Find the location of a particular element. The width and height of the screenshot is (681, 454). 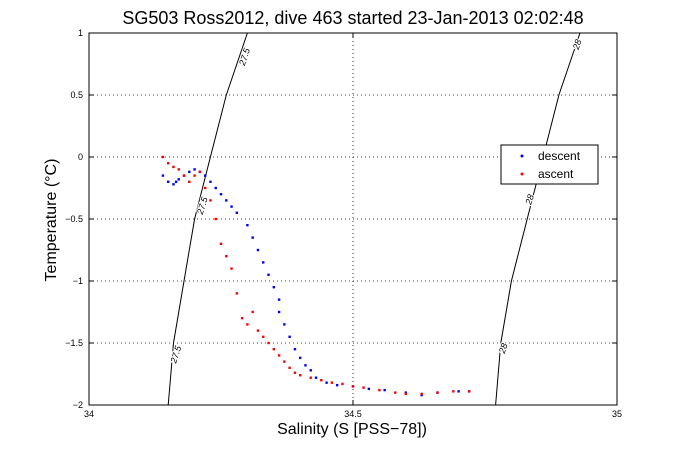

legend-ascent-label: ascent is located at coordinates (556, 174).